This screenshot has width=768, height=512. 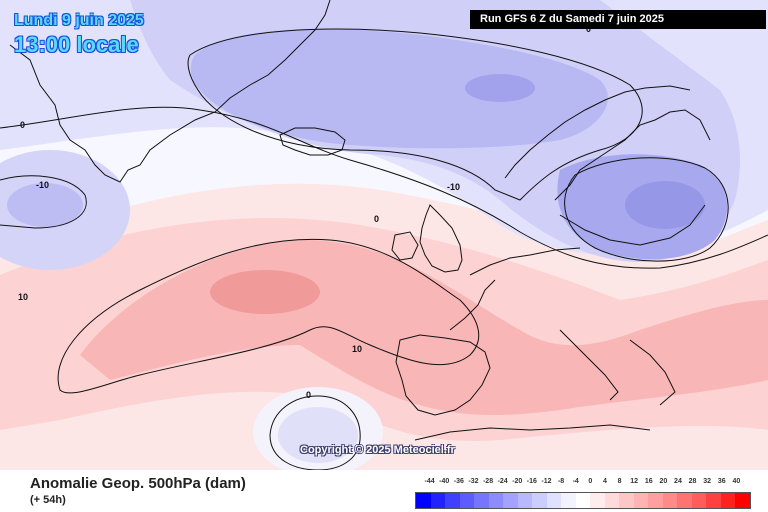 What do you see at coordinates (45, 205) in the screenshot?
I see `negative-anomaly-labrador-core` at bounding box center [45, 205].